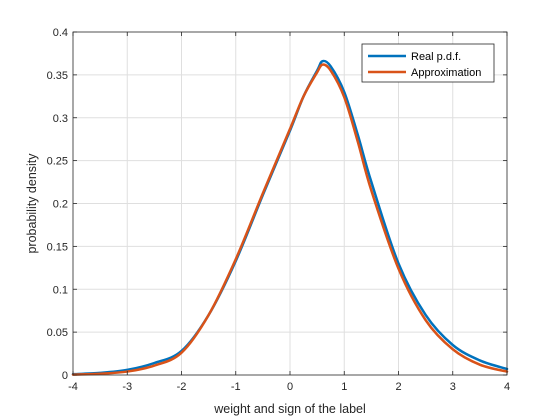  What do you see at coordinates (344, 387) in the screenshot?
I see `x-tick-label: 1` at bounding box center [344, 387].